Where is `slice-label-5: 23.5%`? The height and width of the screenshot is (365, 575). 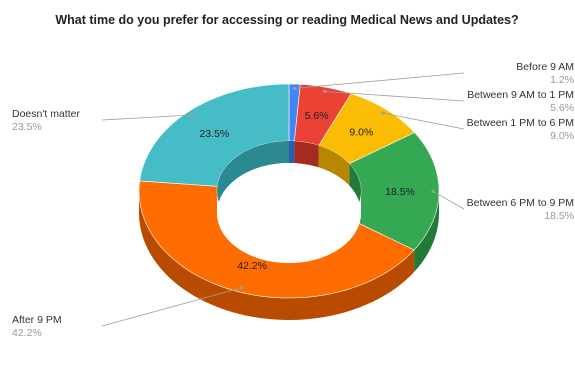 slice-label-5: 23.5% is located at coordinates (214, 134).